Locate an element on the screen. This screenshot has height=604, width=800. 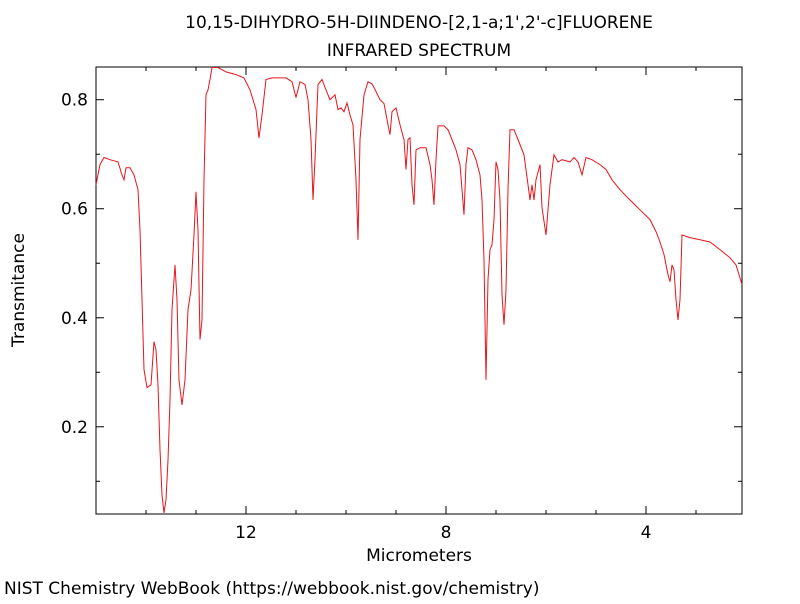
x-tick-label: 12 is located at coordinates (246, 533).